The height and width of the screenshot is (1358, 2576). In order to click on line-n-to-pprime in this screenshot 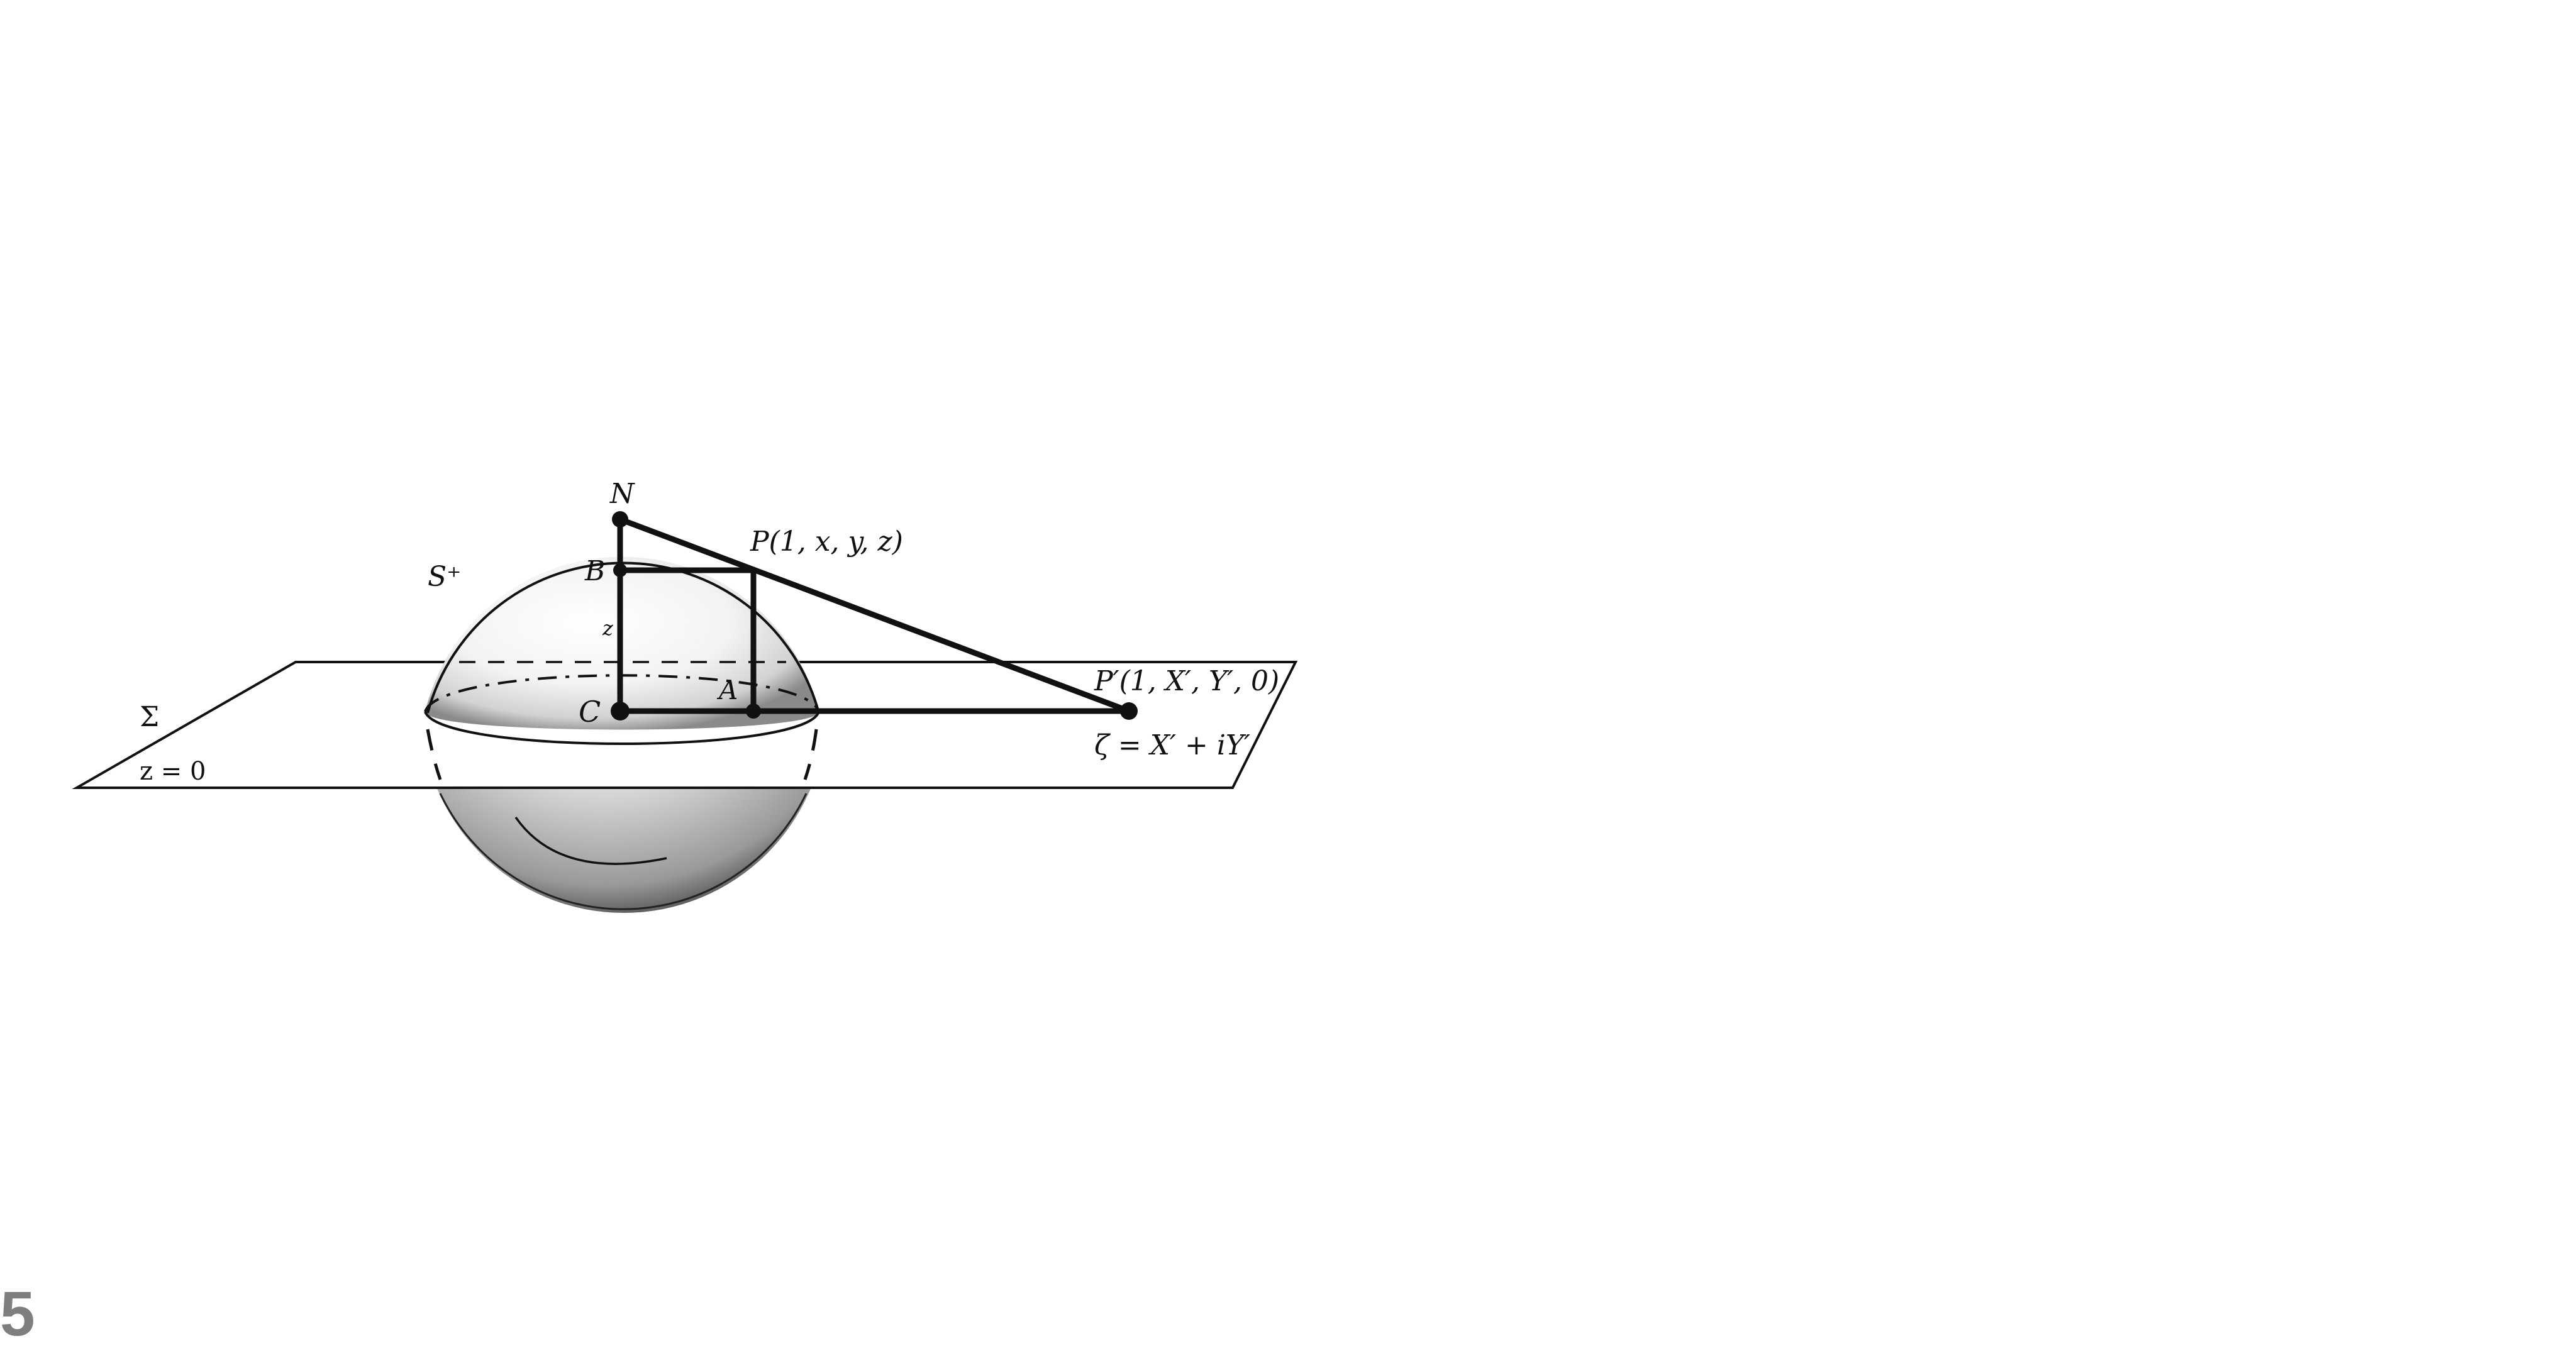, I will do `click(874, 615)`.